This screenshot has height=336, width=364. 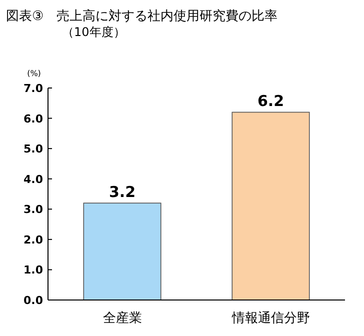 What do you see at coordinates (270, 318) in the screenshot?
I see `x-tick-label: 情報通信分野` at bounding box center [270, 318].